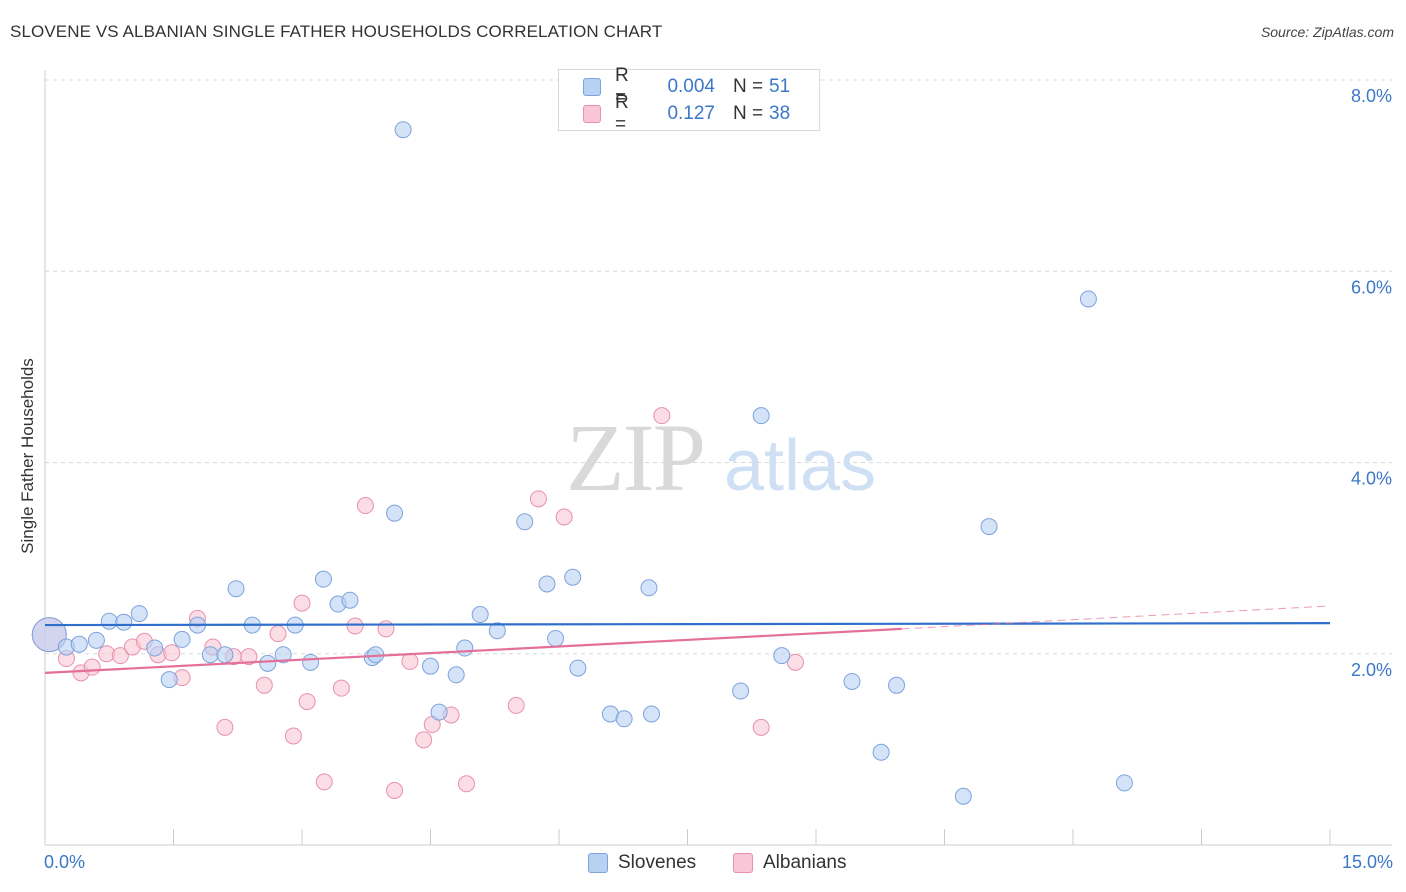 This screenshot has height=892, width=1406. I want to click on x-tick-label-max: 15.0%, so click(1367, 862).